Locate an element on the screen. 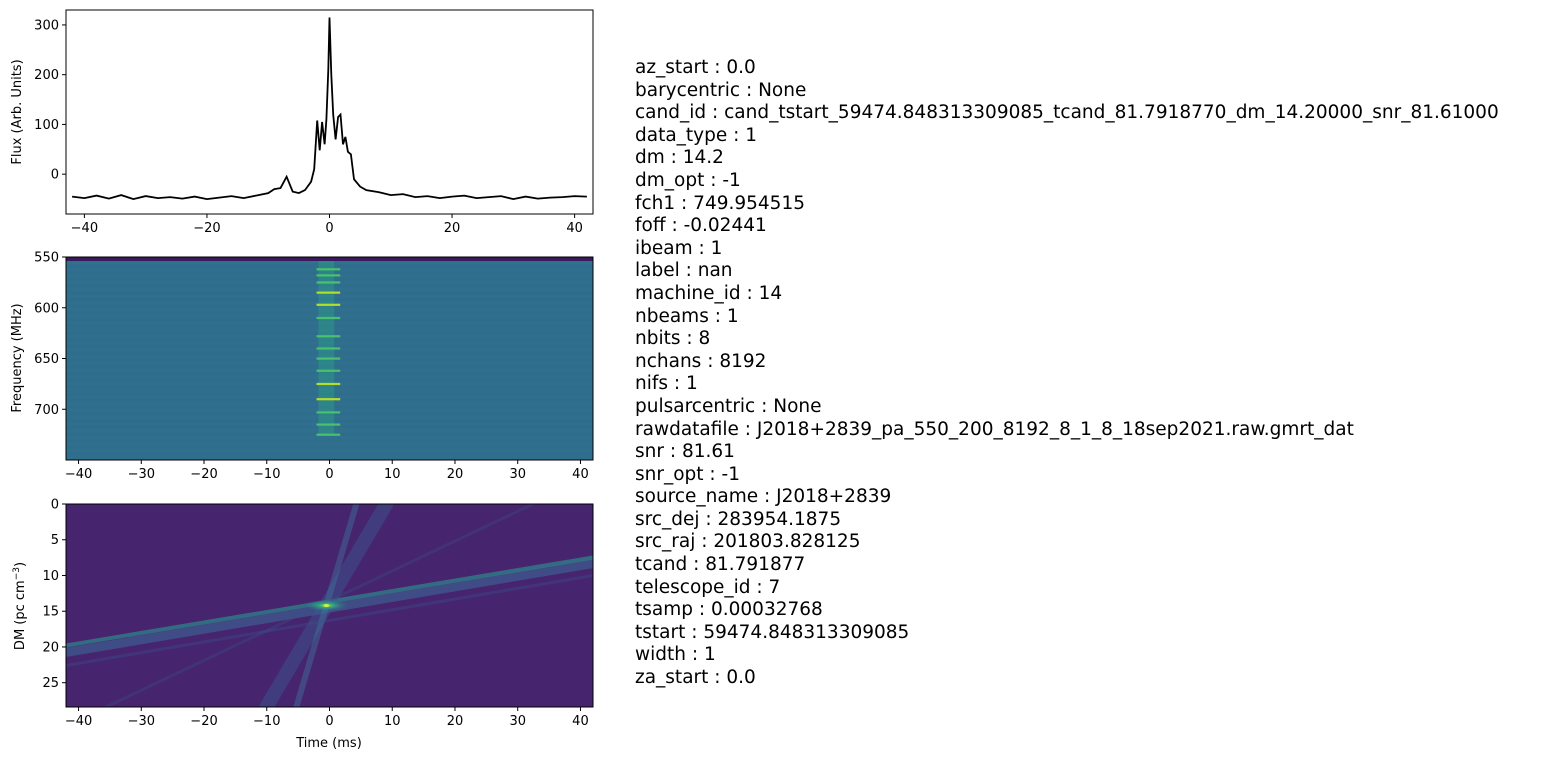  y-tick-label: 650 is located at coordinates (46, 359).